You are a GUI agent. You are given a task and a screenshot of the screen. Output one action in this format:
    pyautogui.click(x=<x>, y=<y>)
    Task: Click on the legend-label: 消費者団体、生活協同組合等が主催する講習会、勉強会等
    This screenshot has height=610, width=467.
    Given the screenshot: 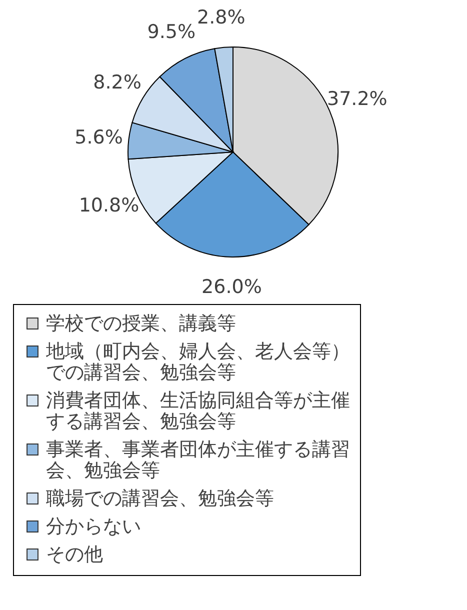 What is the action you would take?
    pyautogui.click(x=198, y=411)
    